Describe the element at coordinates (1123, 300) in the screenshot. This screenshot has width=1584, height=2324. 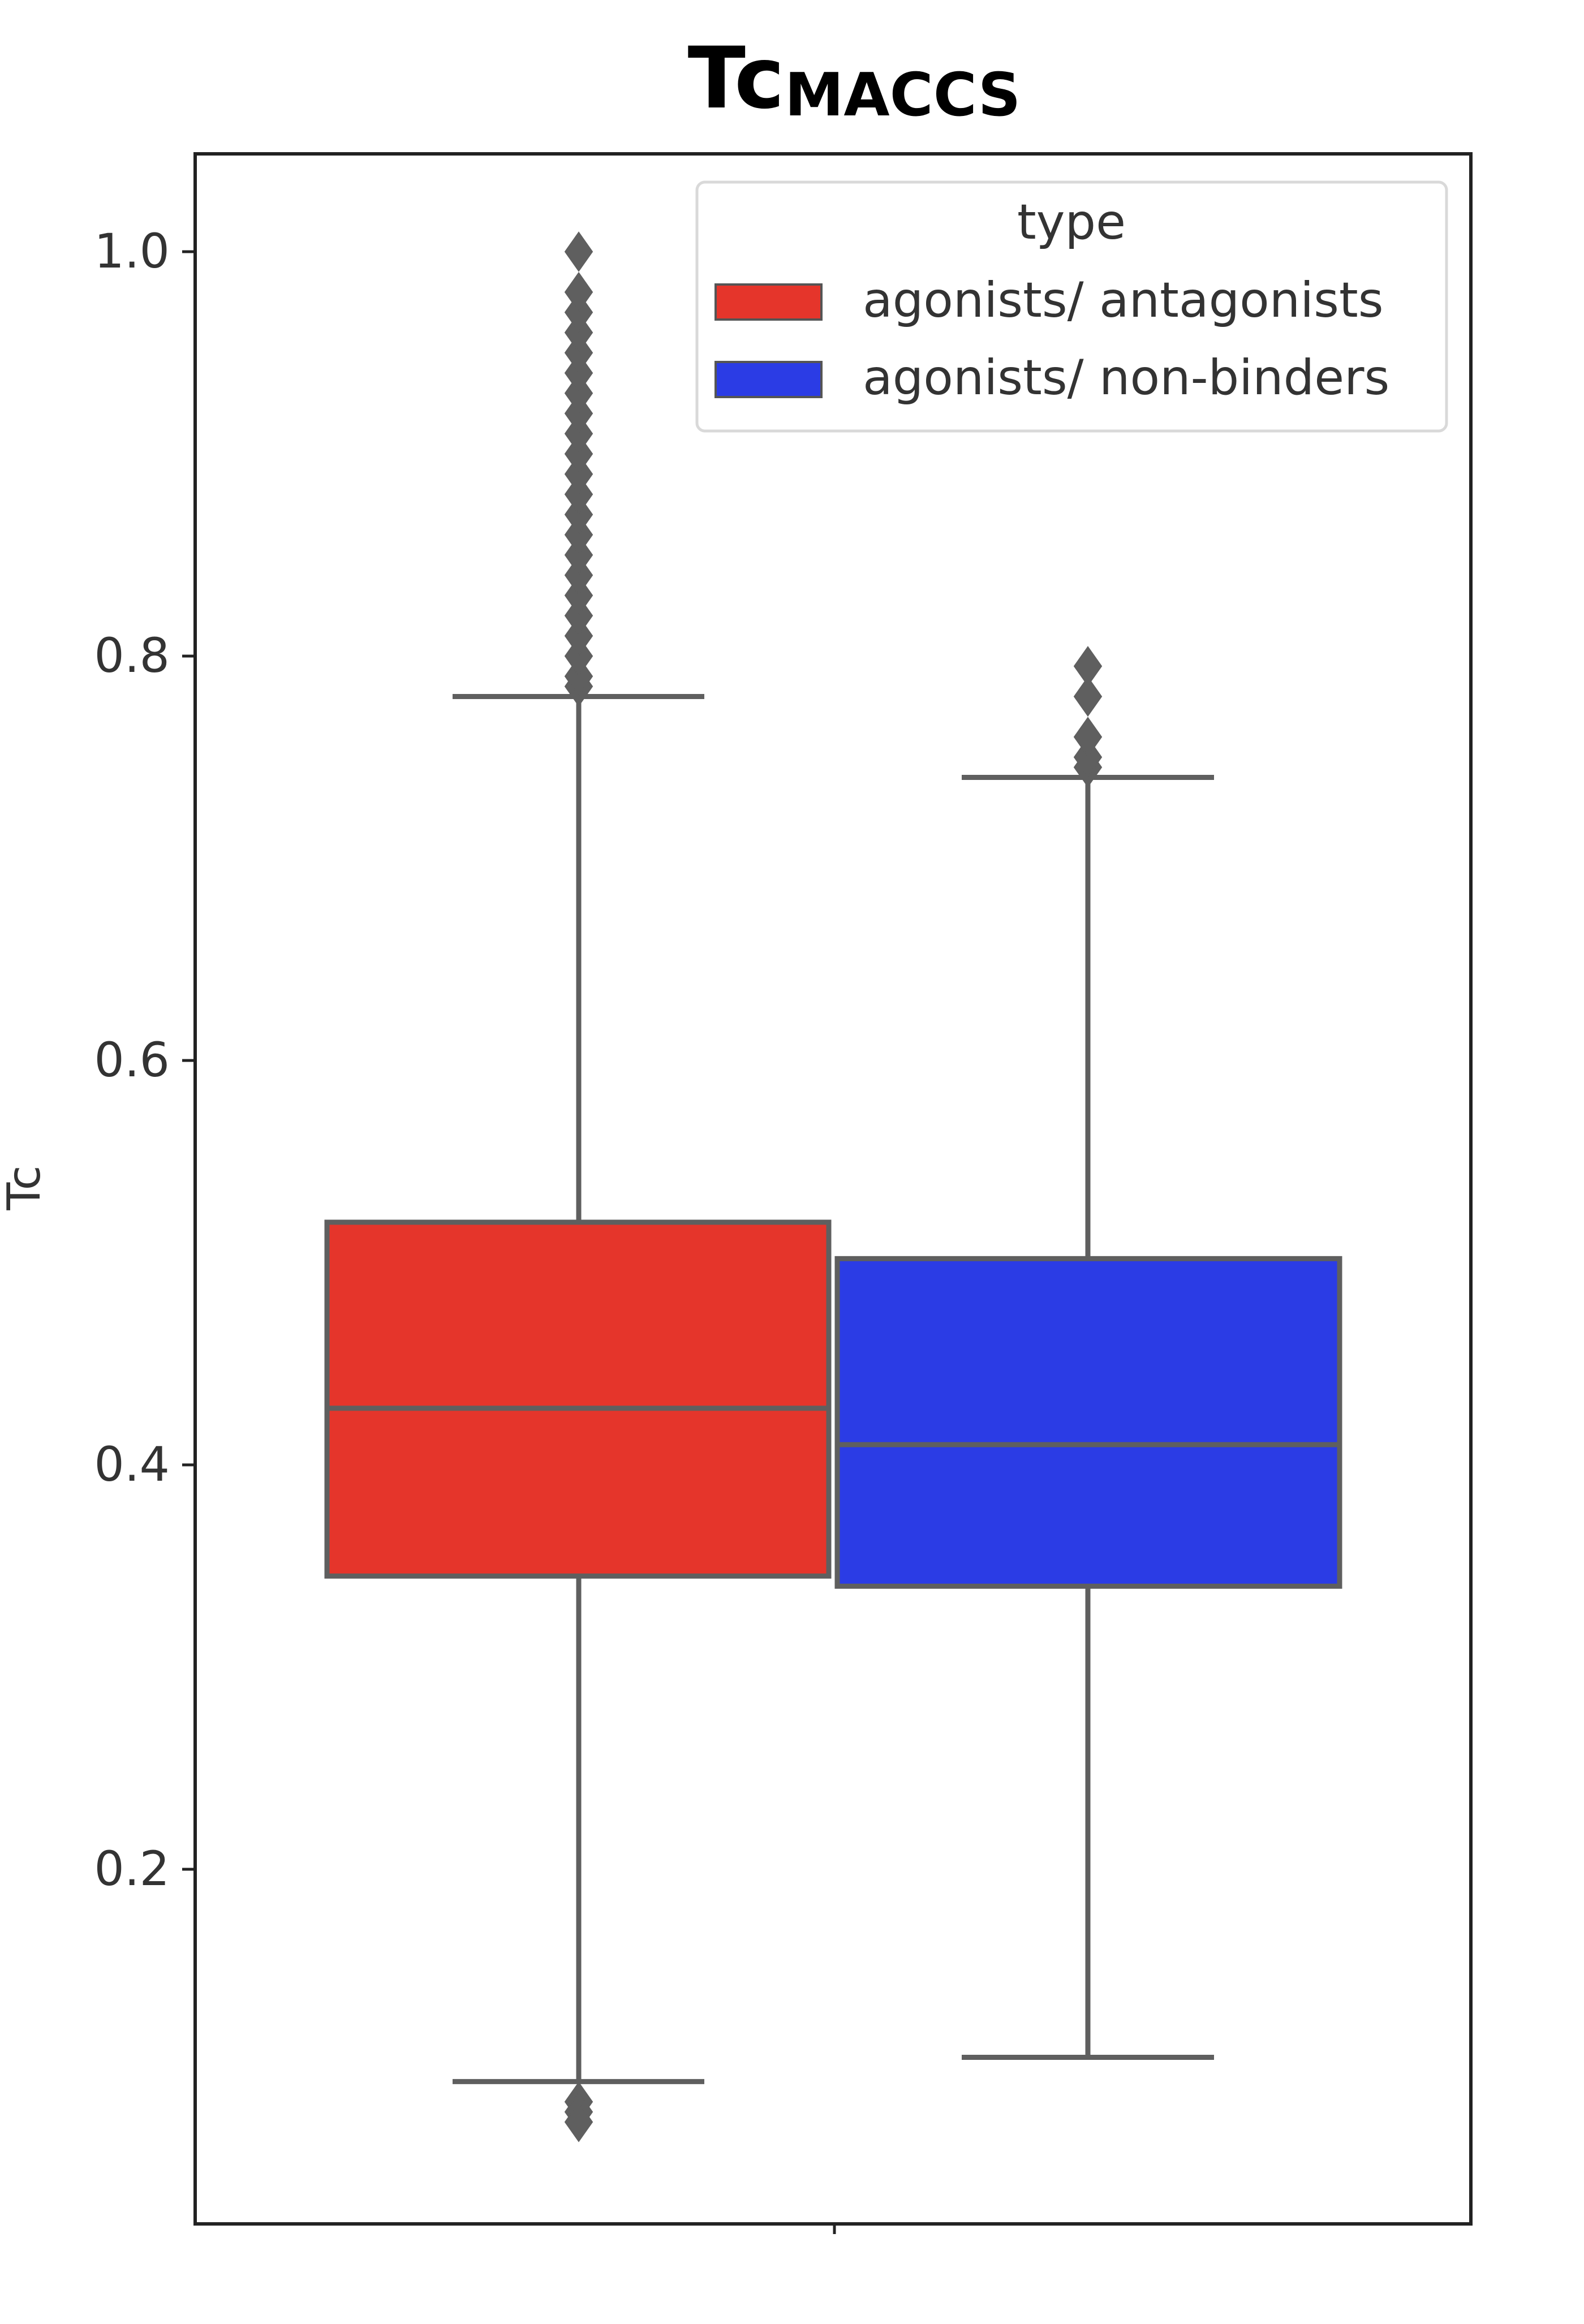
I see `legend-label-agonists-antagonists: agonists/ antagonists` at that location.